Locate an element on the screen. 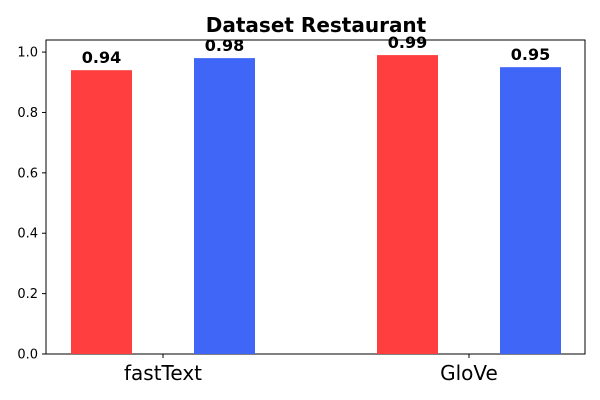  data-label: 0.98 is located at coordinates (224, 45).